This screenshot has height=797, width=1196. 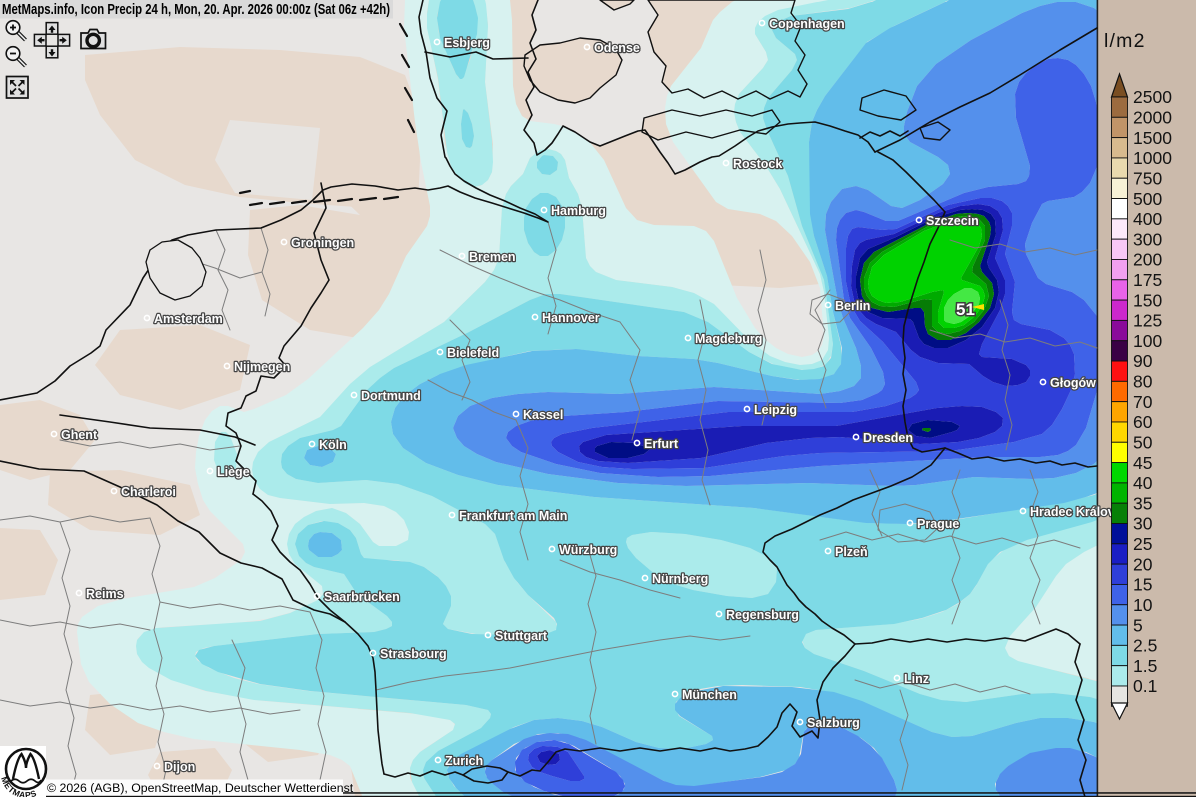 What do you see at coordinates (105, 594) in the screenshot?
I see `svg-text: Reims` at bounding box center [105, 594].